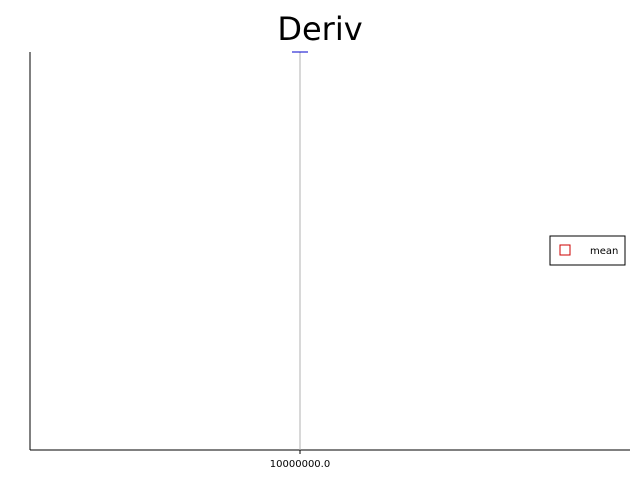 The image size is (640, 480). Describe the element at coordinates (565, 250) in the screenshot. I see `legend-marker` at that location.